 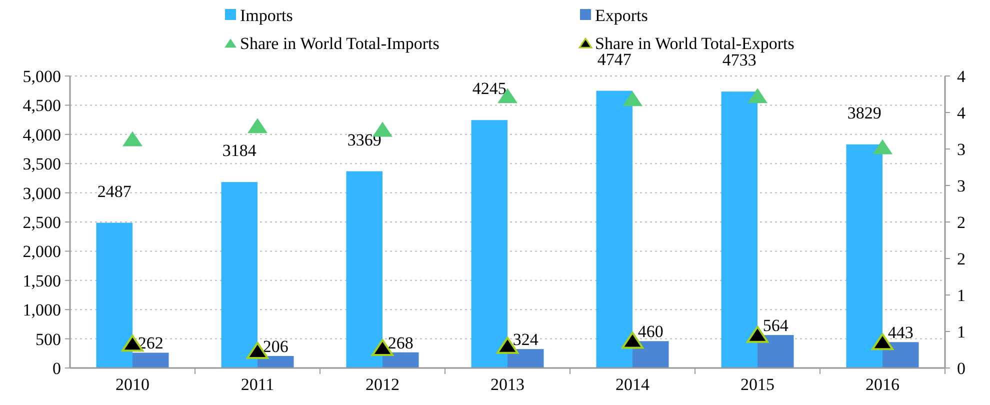 What do you see at coordinates (633, 384) in the screenshot?
I see `x-tick-label: 2014` at bounding box center [633, 384].